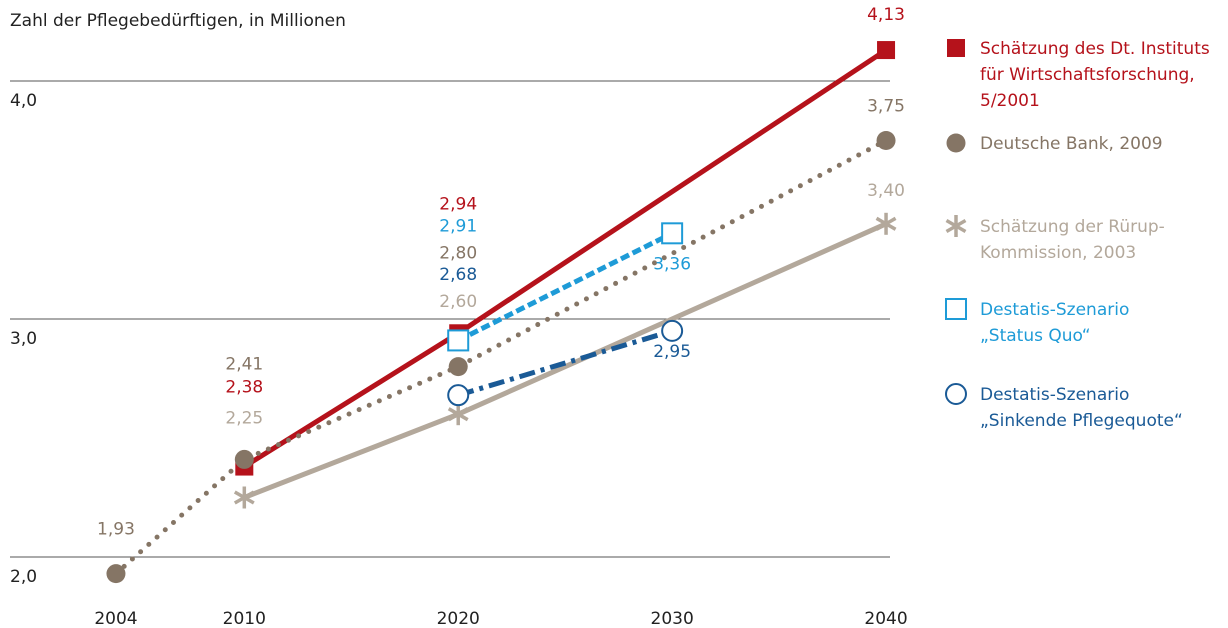 This screenshot has height=628, width=1228. What do you see at coordinates (244, 364) in the screenshot?
I see `data-label: 2,41` at bounding box center [244, 364].